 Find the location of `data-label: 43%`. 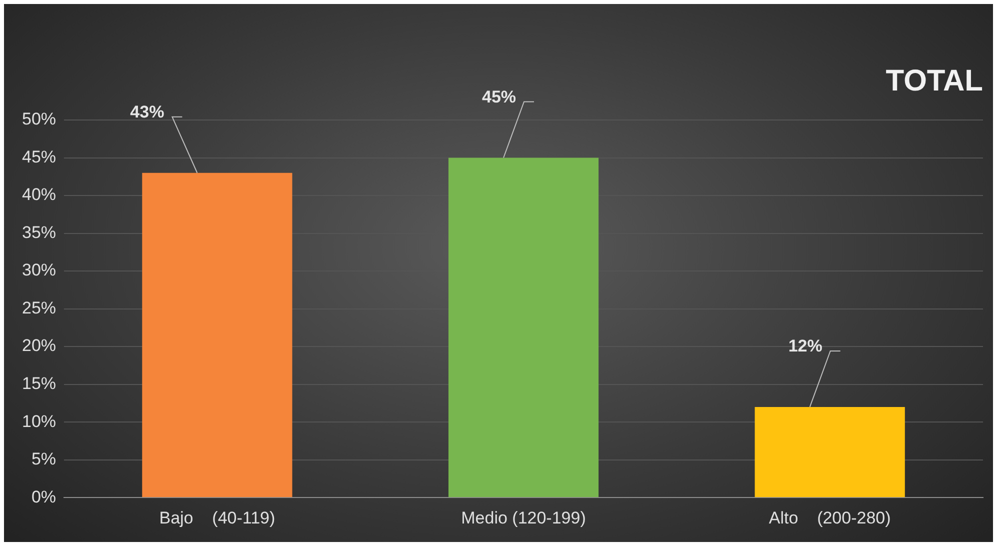

data-label: 43% is located at coordinates (147, 112).